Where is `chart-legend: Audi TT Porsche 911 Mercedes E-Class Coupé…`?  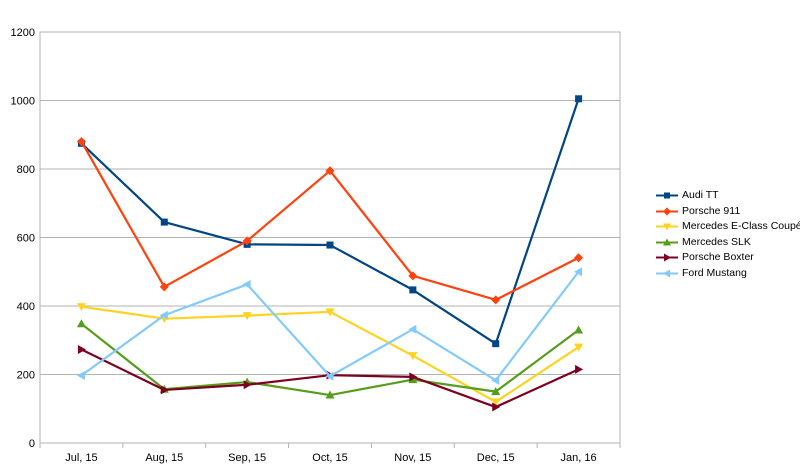 chart-legend: Audi TT Porsche 911 Mercedes E-Class Coupé… is located at coordinates (727, 235).